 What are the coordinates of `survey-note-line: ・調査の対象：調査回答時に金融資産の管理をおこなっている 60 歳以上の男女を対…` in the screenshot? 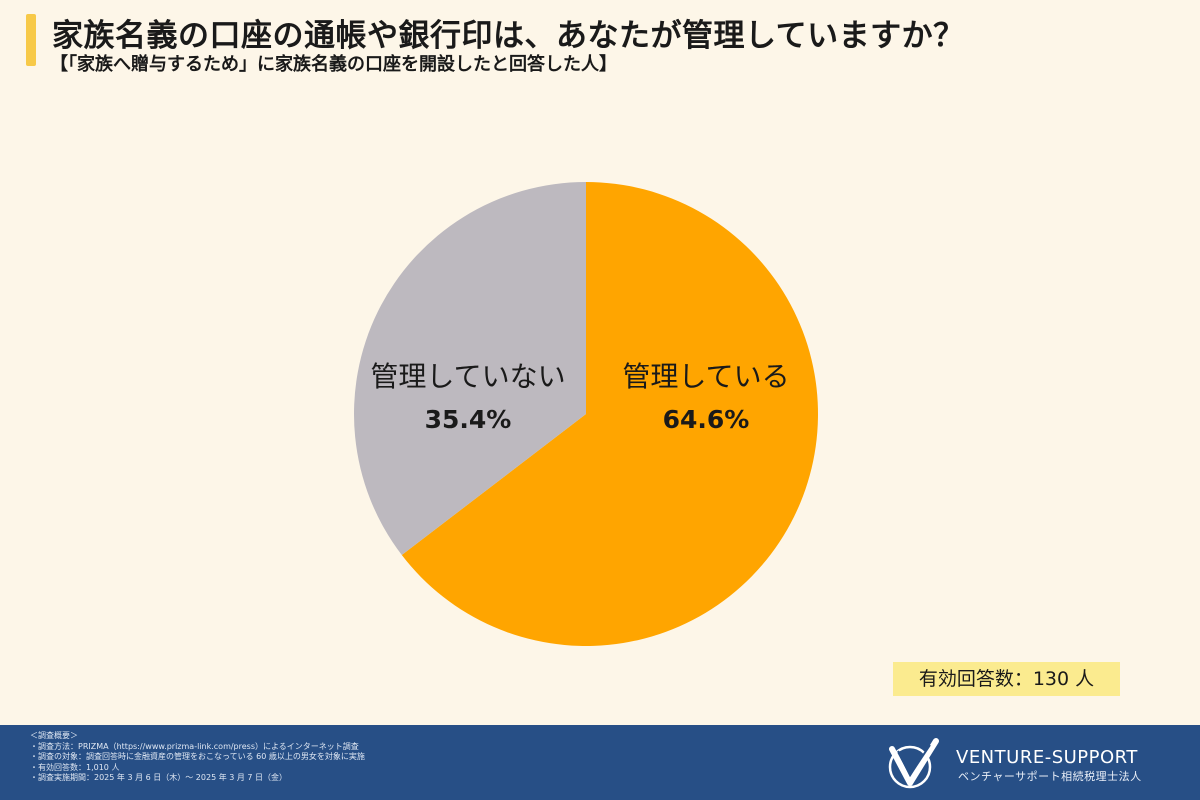 It's located at (197, 756).